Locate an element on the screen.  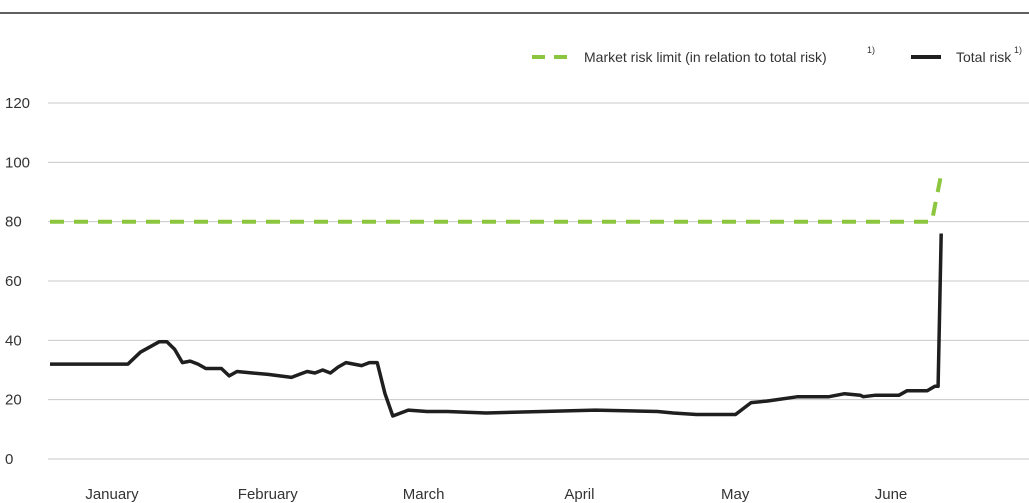
legend-footnote-total-risk: 1) is located at coordinates (1018, 50).